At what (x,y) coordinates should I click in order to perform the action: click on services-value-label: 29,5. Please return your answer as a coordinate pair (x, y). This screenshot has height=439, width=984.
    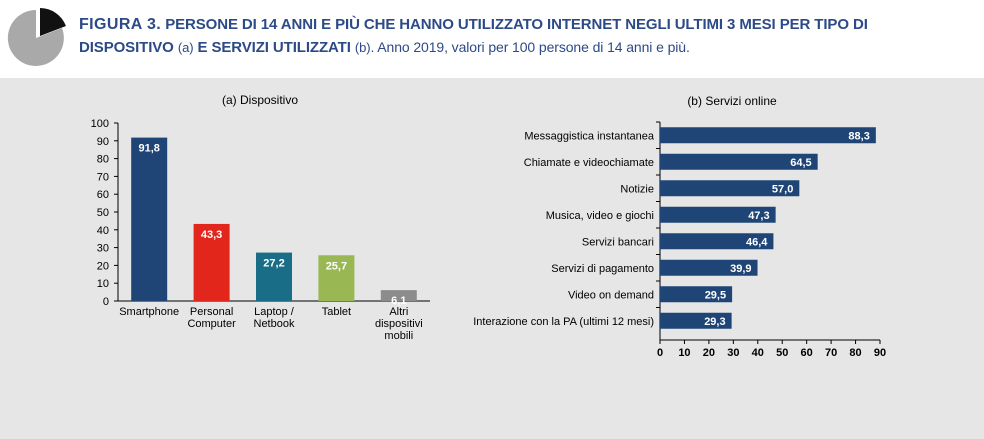
    Looking at the image, I should click on (715, 295).